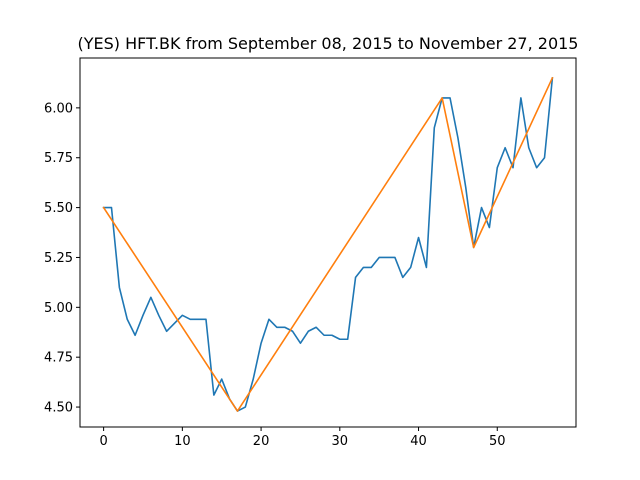  Describe the element at coordinates (58, 308) in the screenshot. I see `y-tick-label: 5.00` at that location.